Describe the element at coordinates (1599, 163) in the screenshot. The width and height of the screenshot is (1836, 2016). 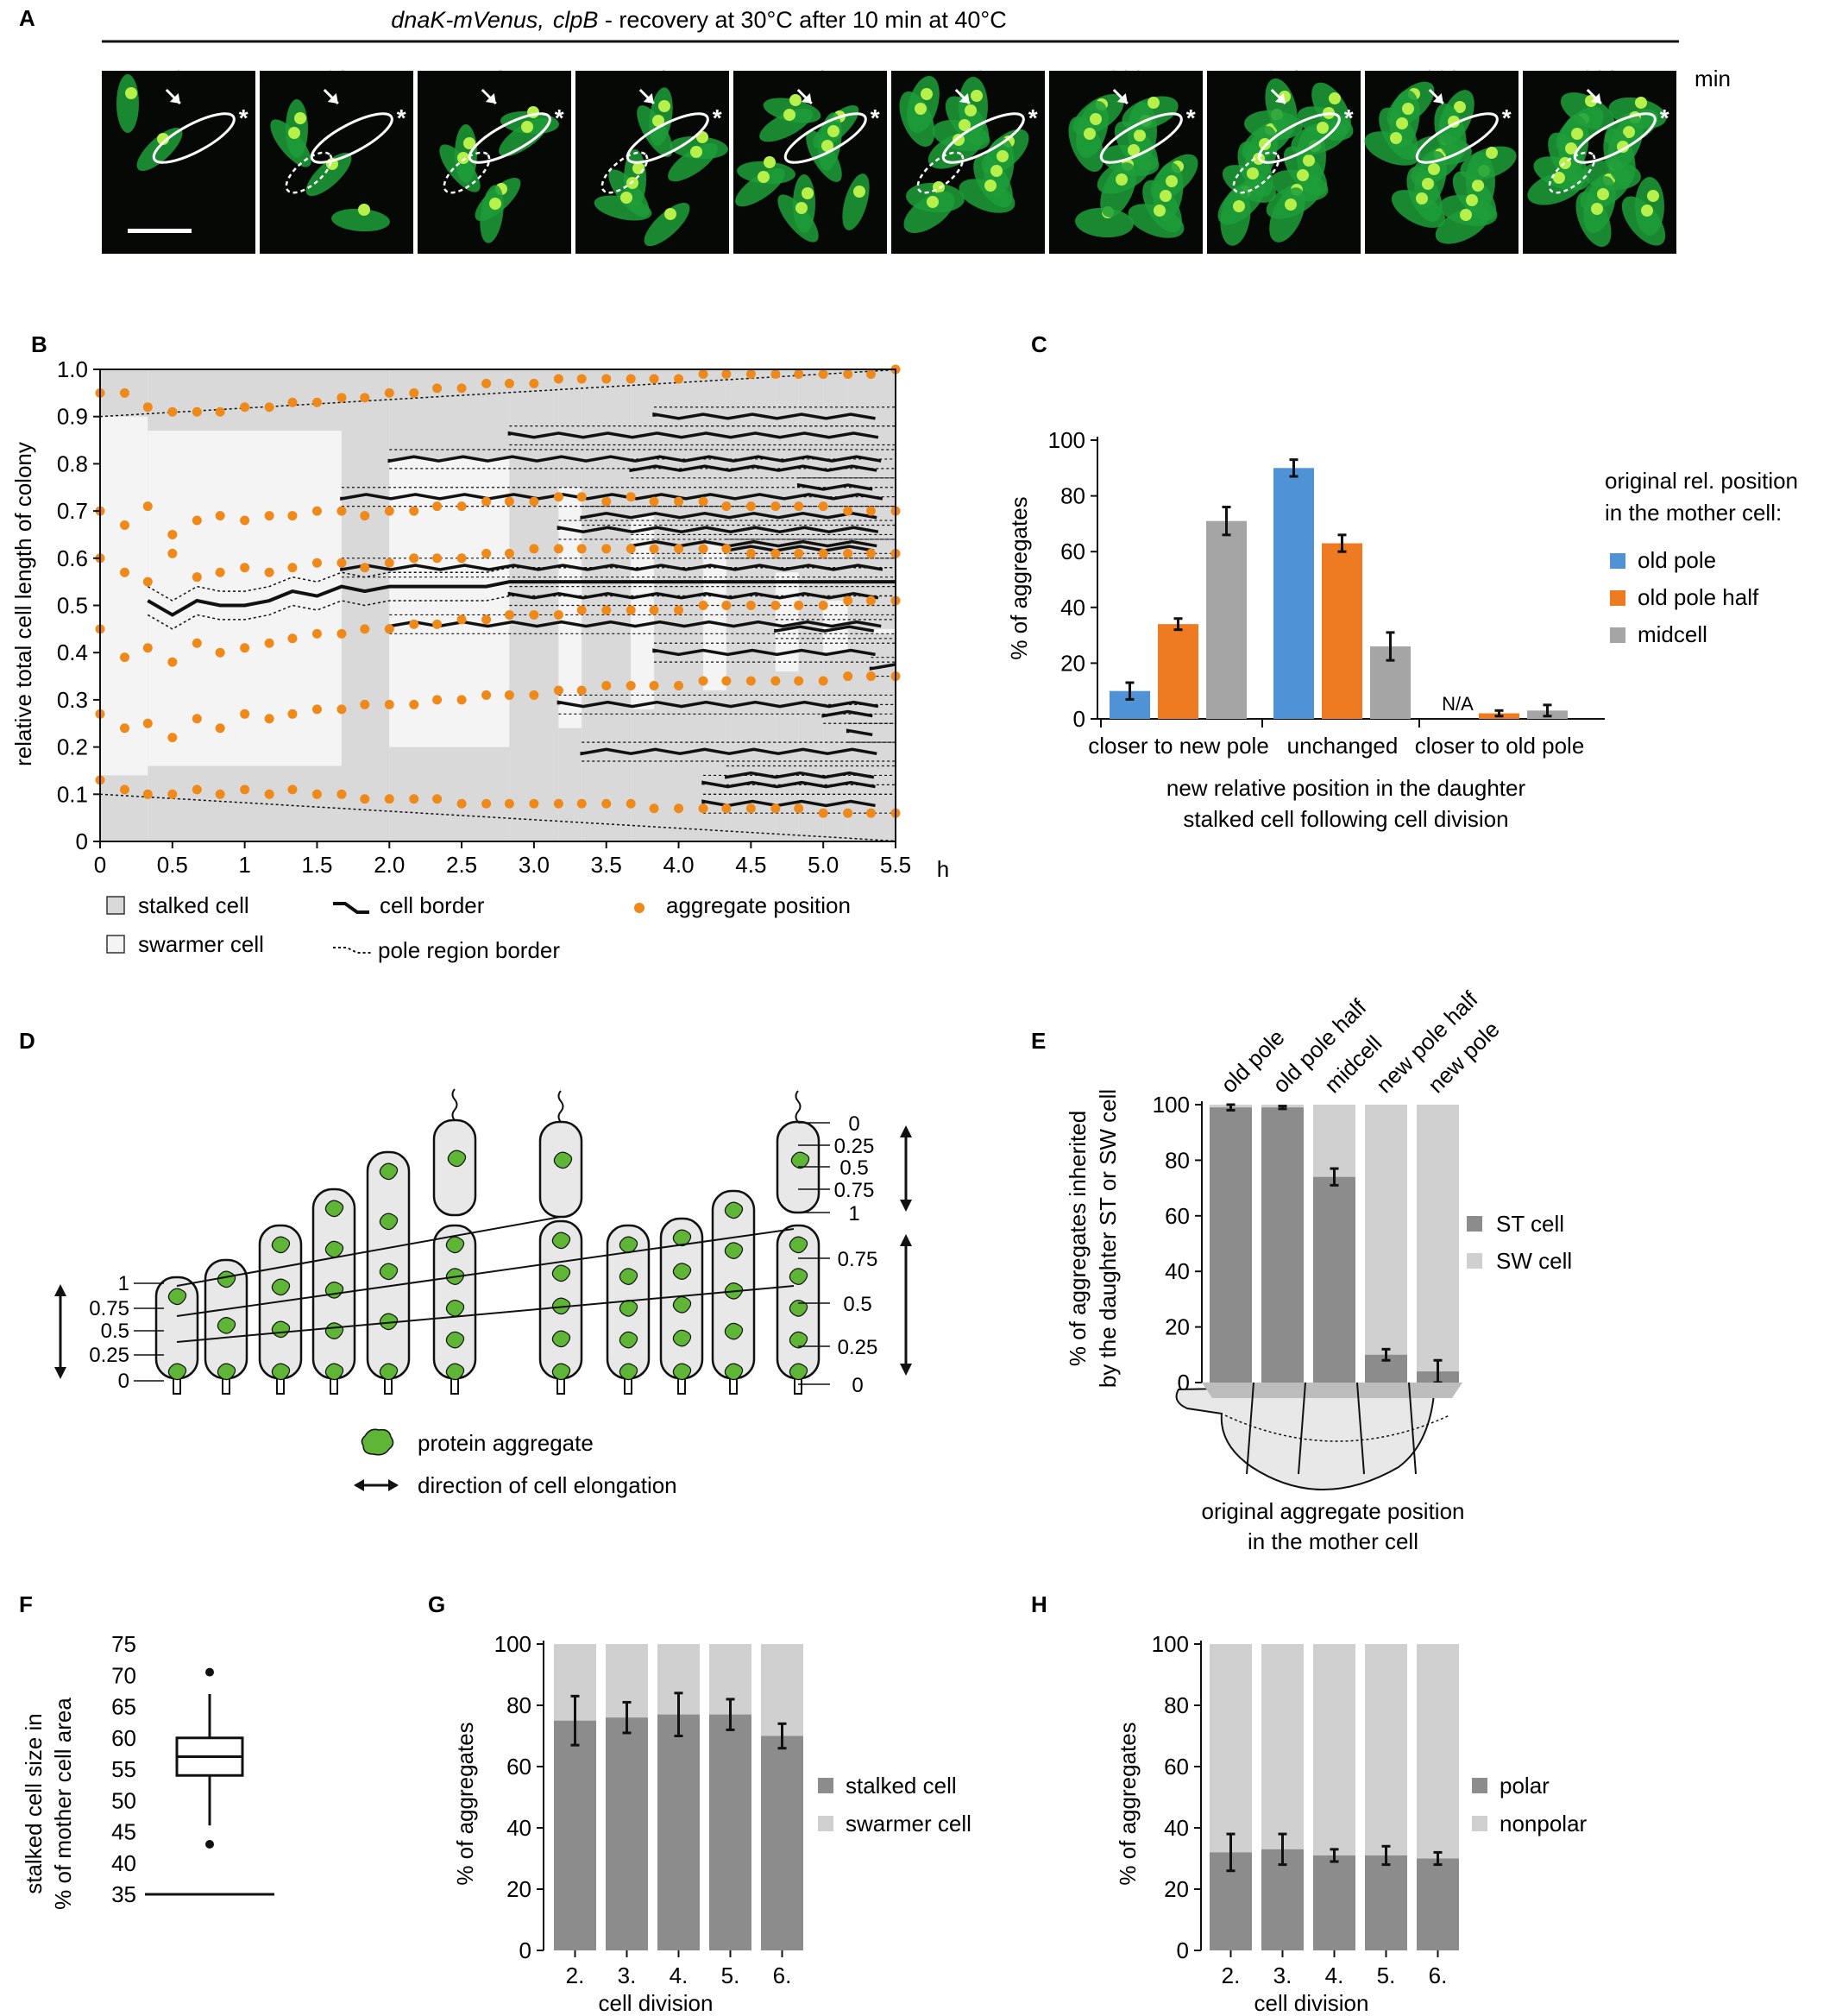
I see `micrograph-frame-290: *` at that location.